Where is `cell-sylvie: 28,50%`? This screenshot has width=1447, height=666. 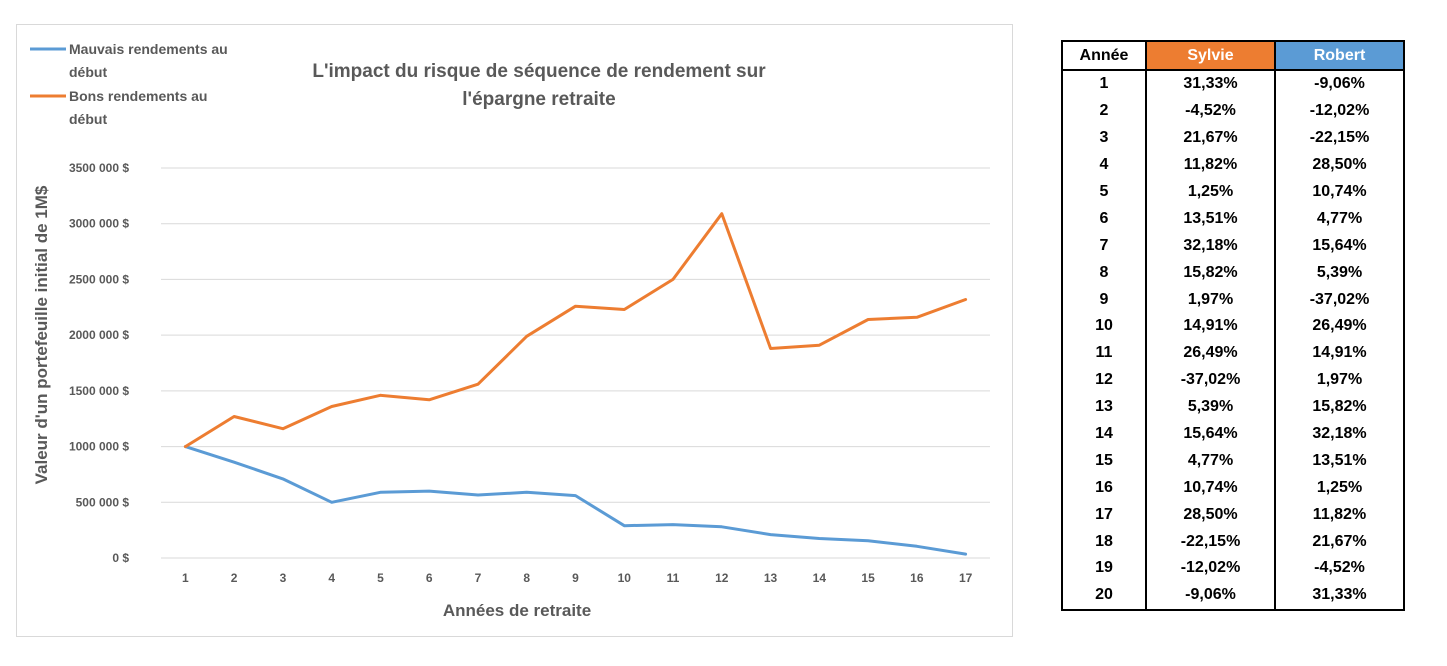 cell-sylvie: 28,50% is located at coordinates (1210, 515).